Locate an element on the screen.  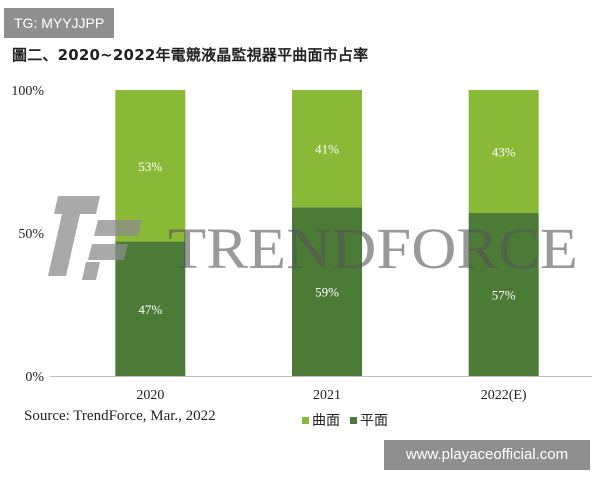
legend-swatch-curved is located at coordinates (305, 420).